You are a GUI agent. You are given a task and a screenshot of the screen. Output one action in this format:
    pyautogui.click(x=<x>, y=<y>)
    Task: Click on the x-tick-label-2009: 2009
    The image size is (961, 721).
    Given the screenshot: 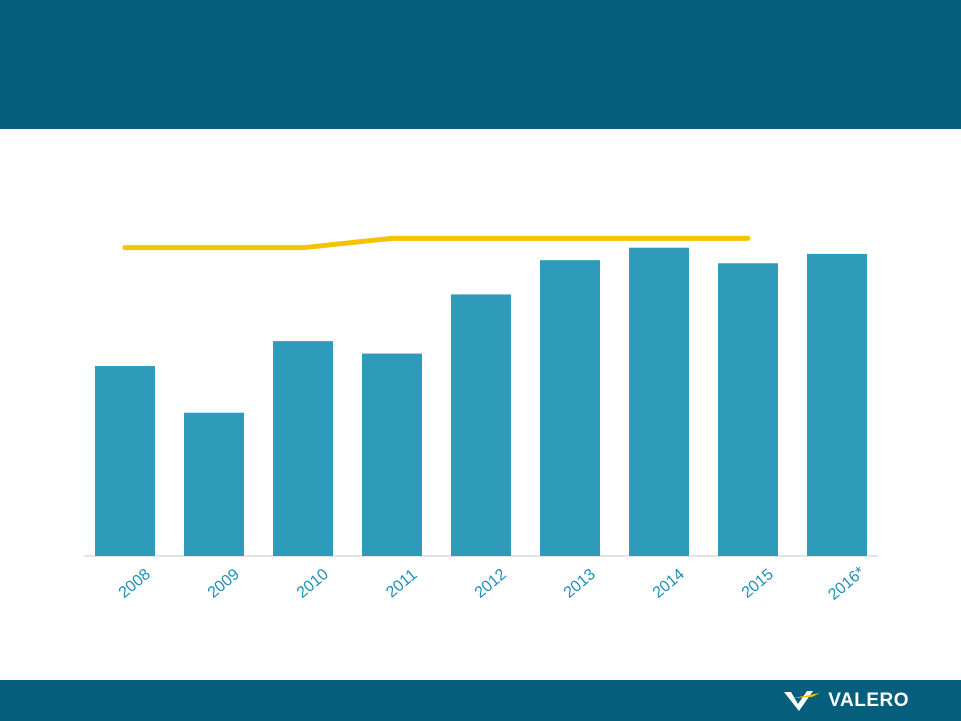 What is the action you would take?
    pyautogui.click(x=224, y=584)
    